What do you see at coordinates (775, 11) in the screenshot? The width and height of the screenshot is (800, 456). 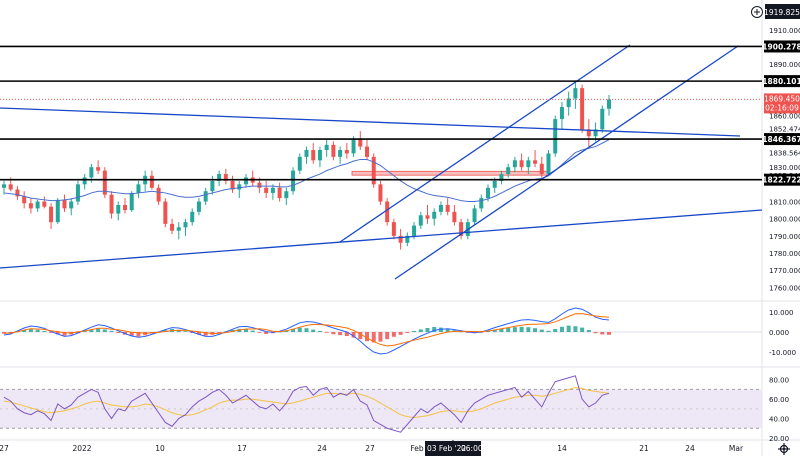 I see `price-axis-header: 1919.825` at bounding box center [775, 11].